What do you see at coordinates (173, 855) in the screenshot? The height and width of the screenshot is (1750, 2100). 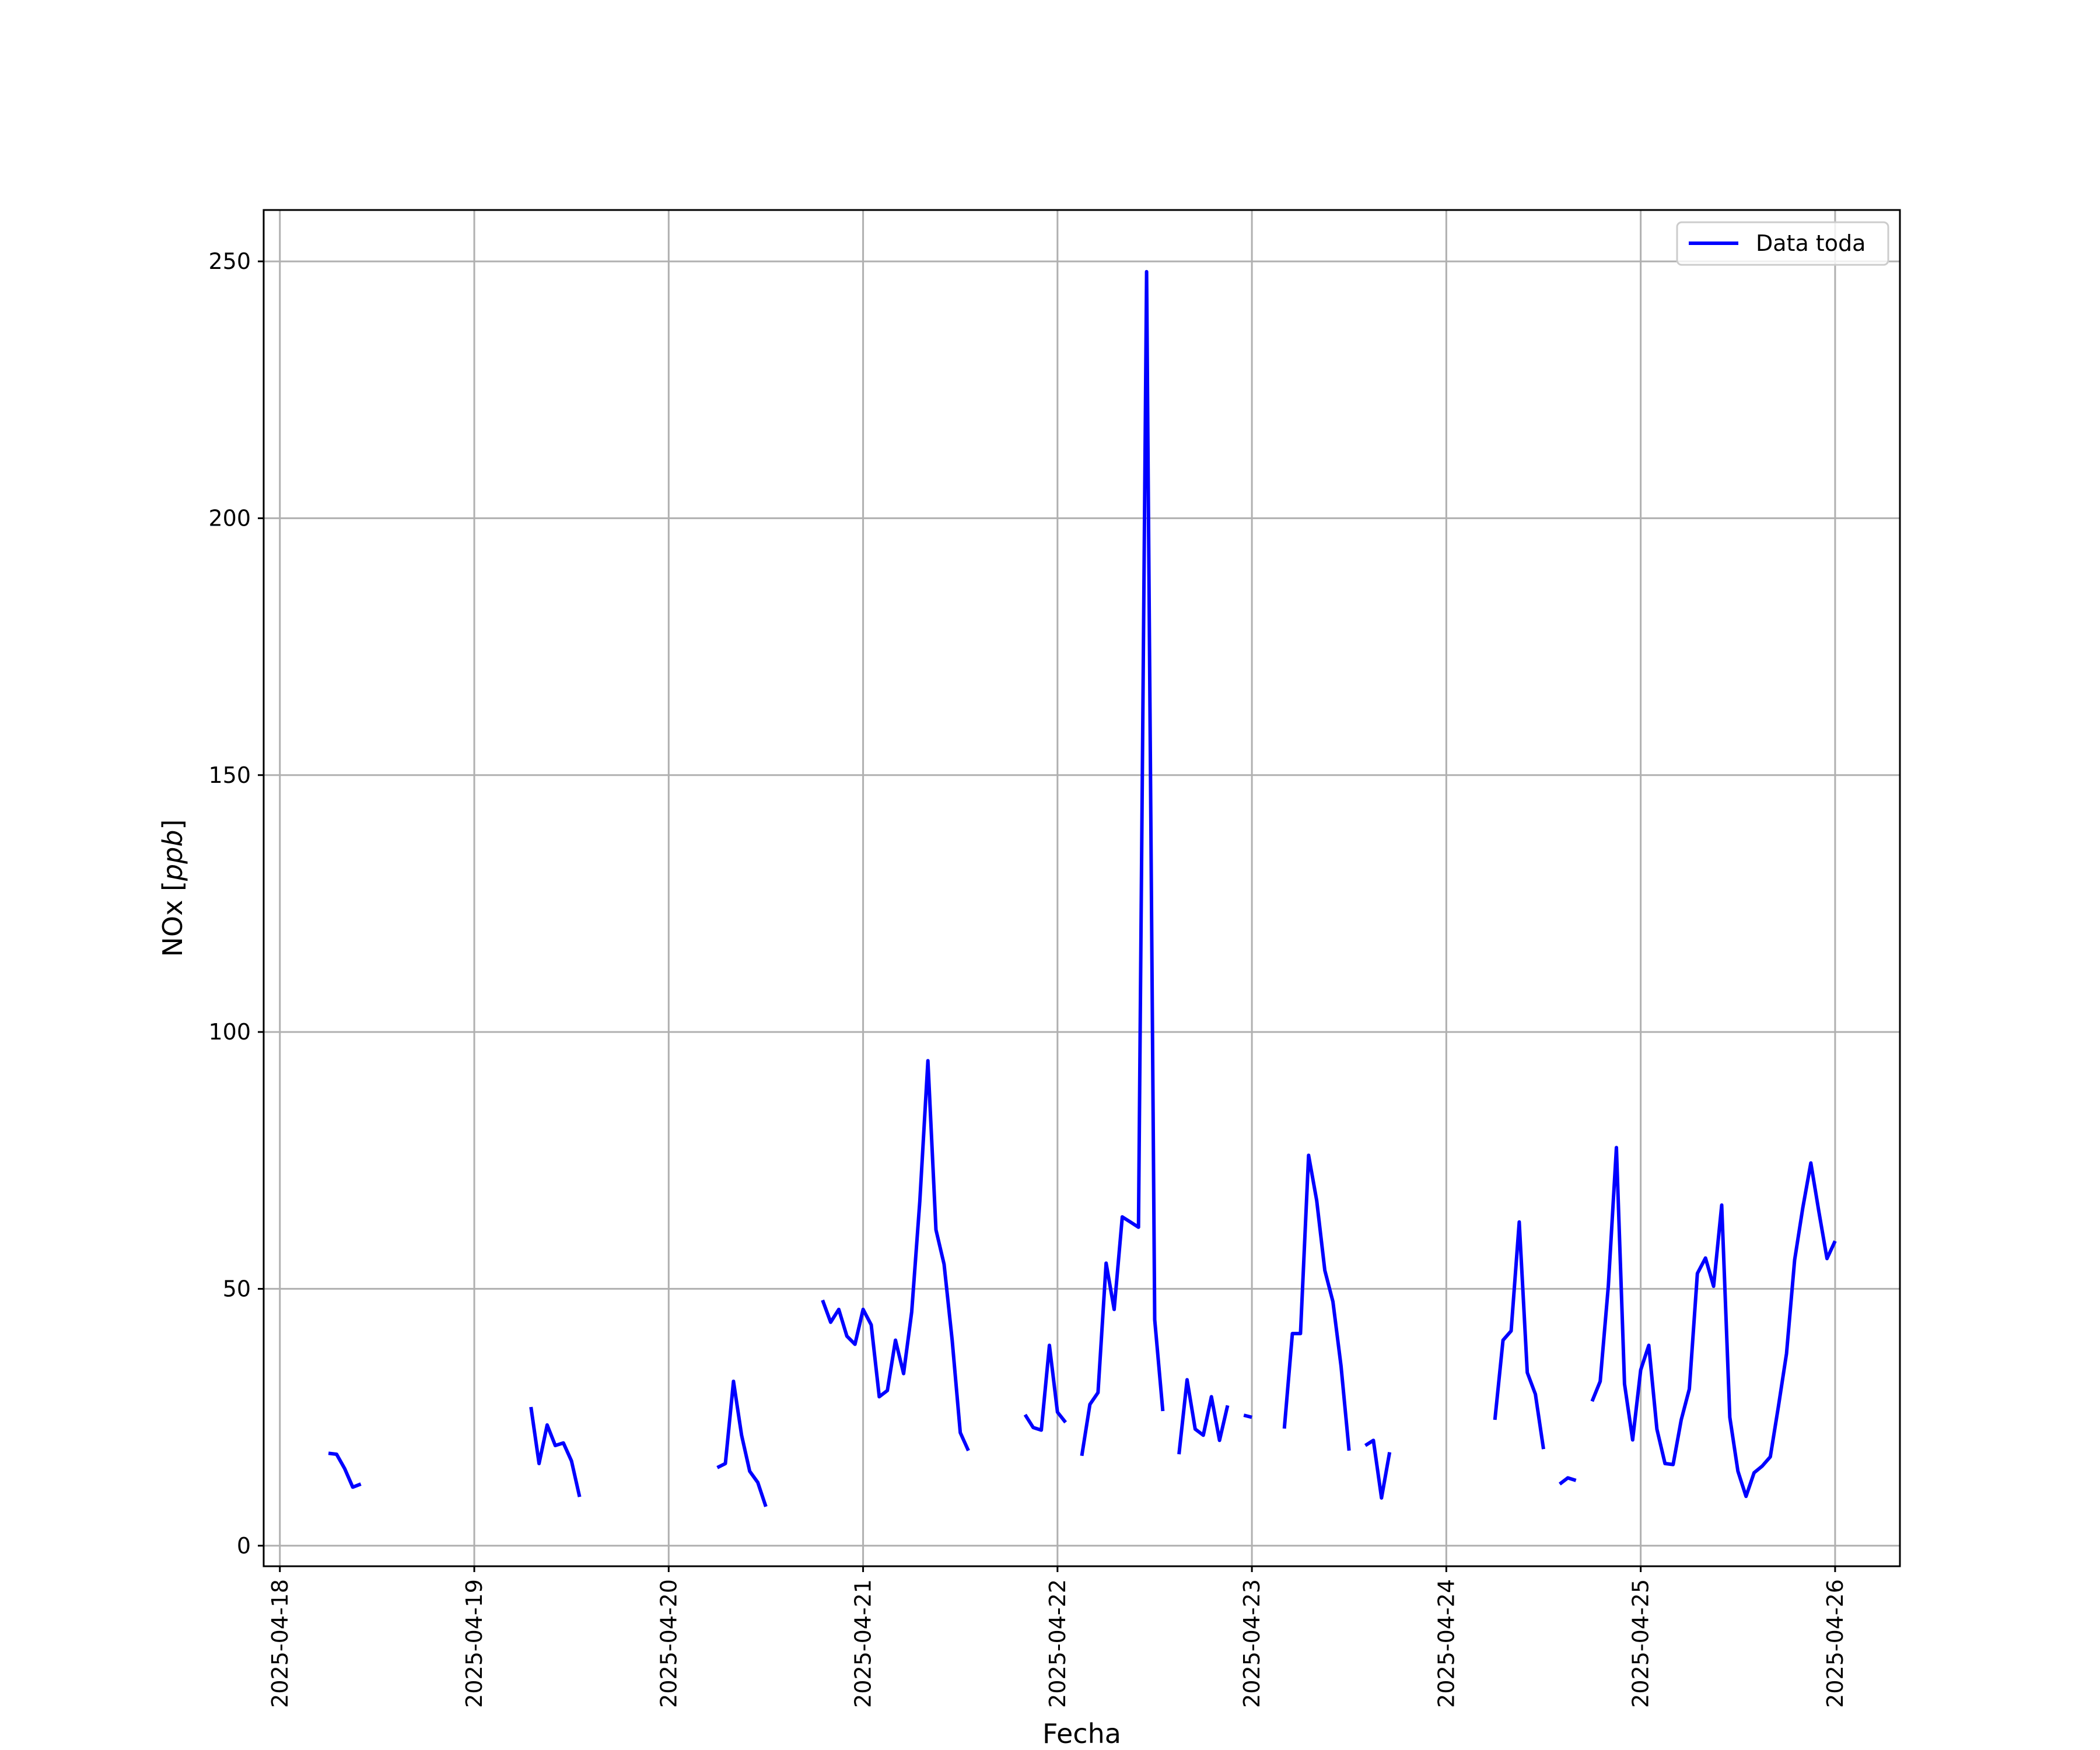 I see `y-axis-label-unit: ppb` at bounding box center [173, 855].